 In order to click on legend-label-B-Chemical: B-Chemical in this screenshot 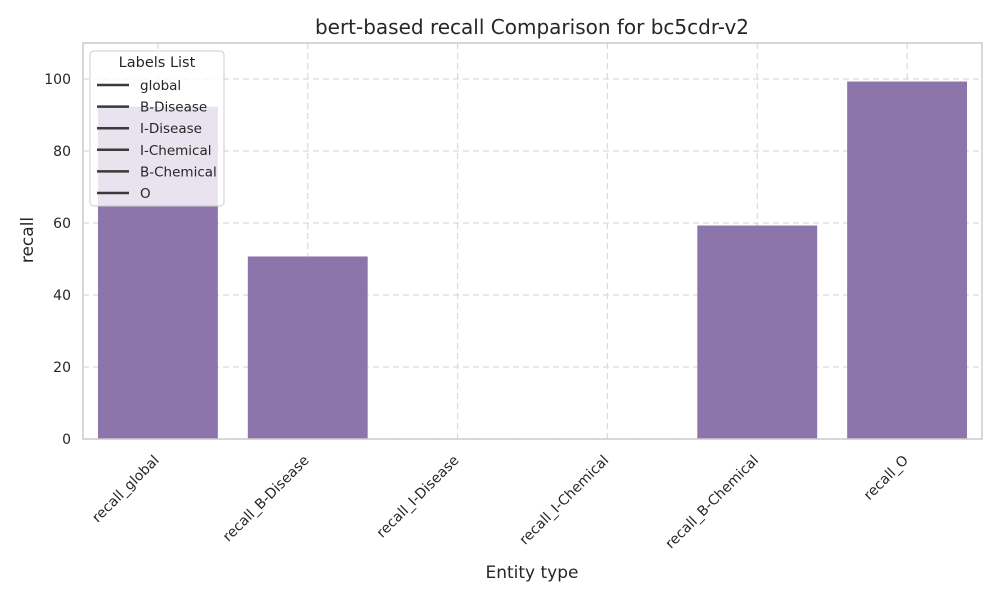, I will do `click(178, 172)`.